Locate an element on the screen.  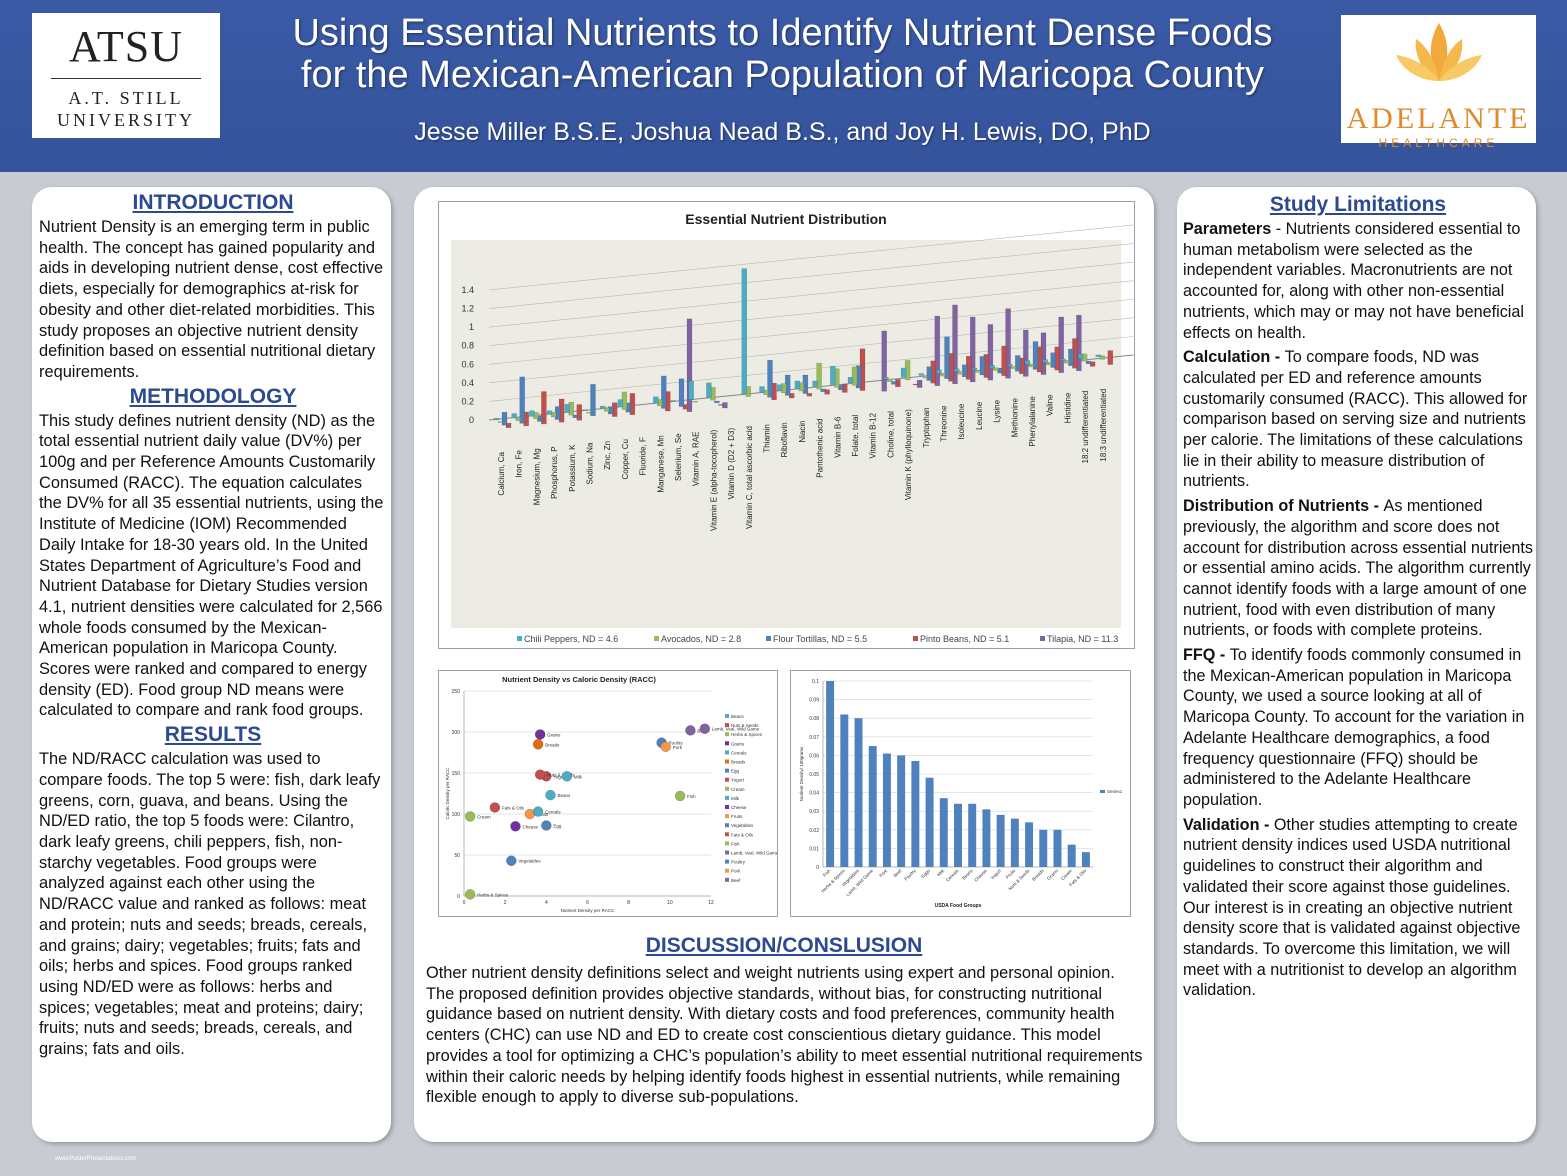
food-group-bar is located at coordinates (972, 835).